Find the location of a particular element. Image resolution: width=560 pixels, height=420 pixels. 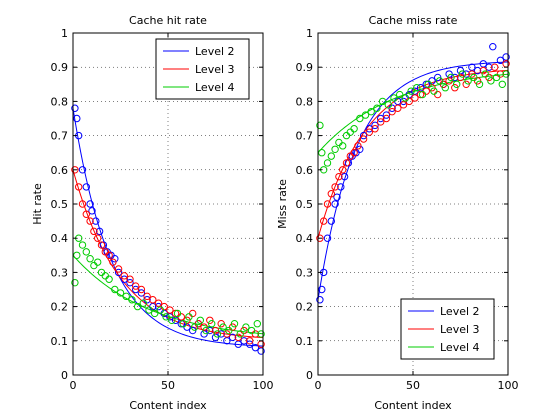

y-tick-label: 1 is located at coordinates (309, 33).